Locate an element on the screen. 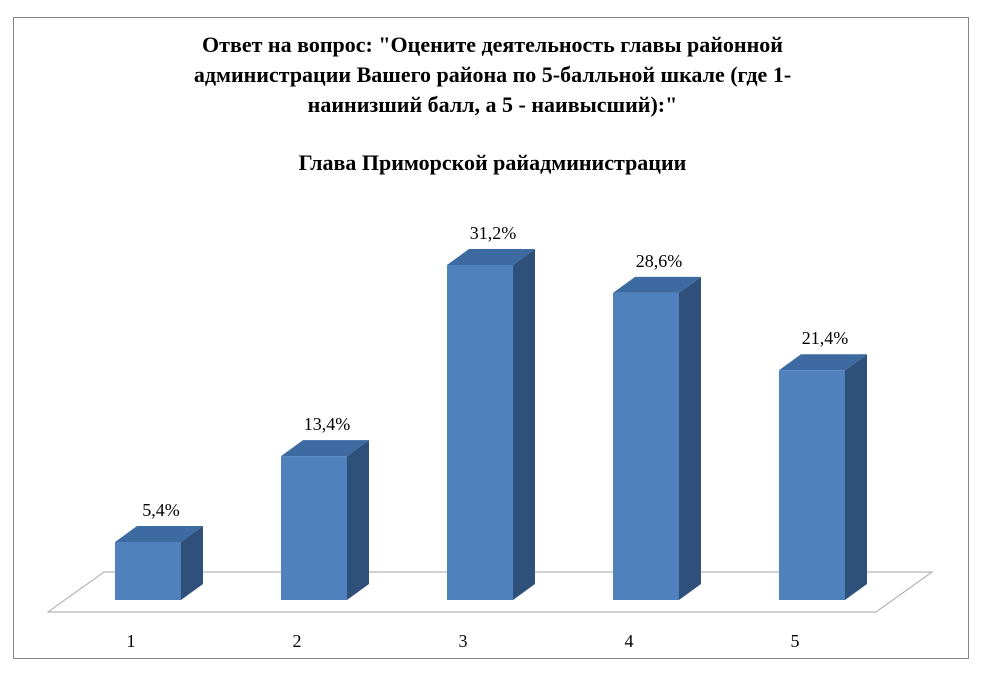 This screenshot has height=675, width=985. x-tick-label: 5 is located at coordinates (795, 641).